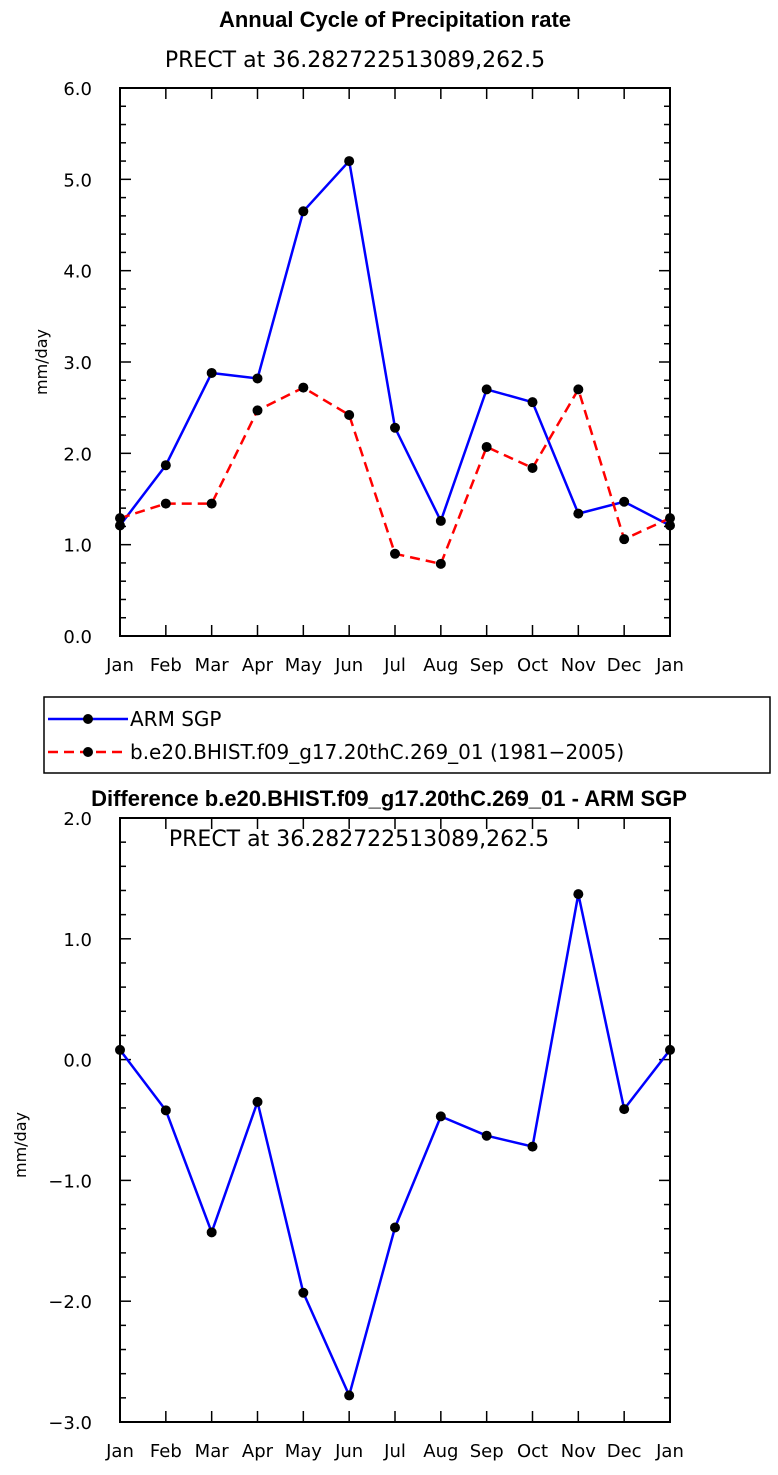 This screenshot has width=778, height=1475. I want to click on chart1-title: Annual Cycle of Precipitation rate, so click(395, 19).